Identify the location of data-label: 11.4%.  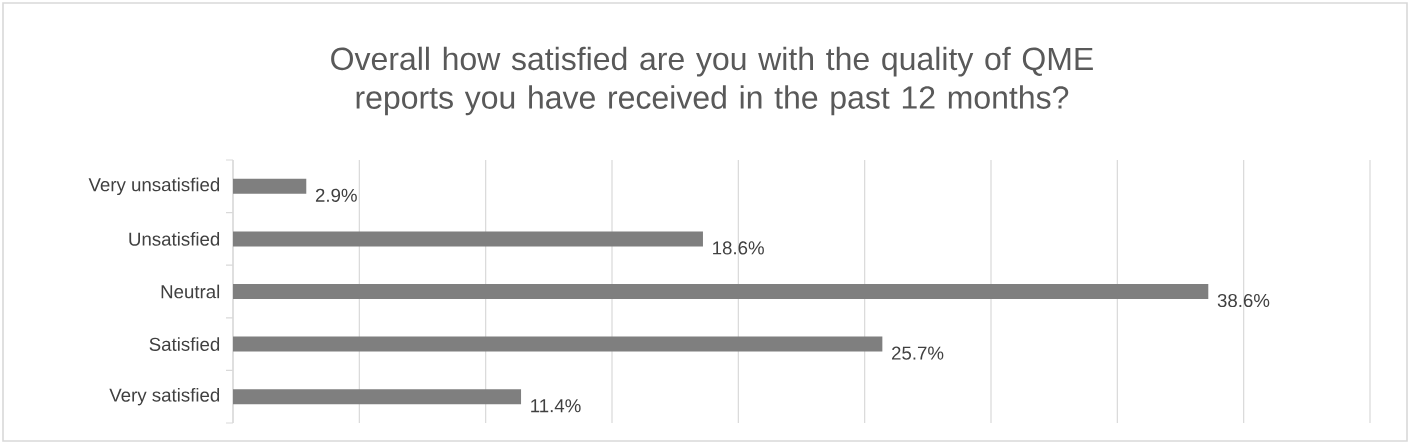
(556, 406).